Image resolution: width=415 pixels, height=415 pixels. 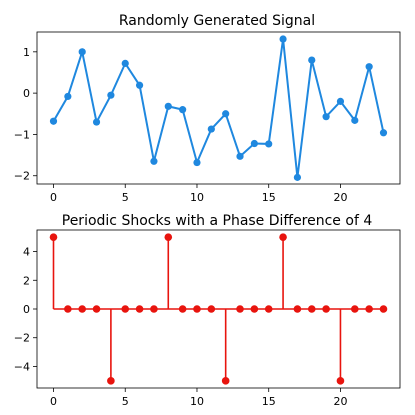 I want to click on bottom-ytick-label: −4, so click(x=22, y=366).